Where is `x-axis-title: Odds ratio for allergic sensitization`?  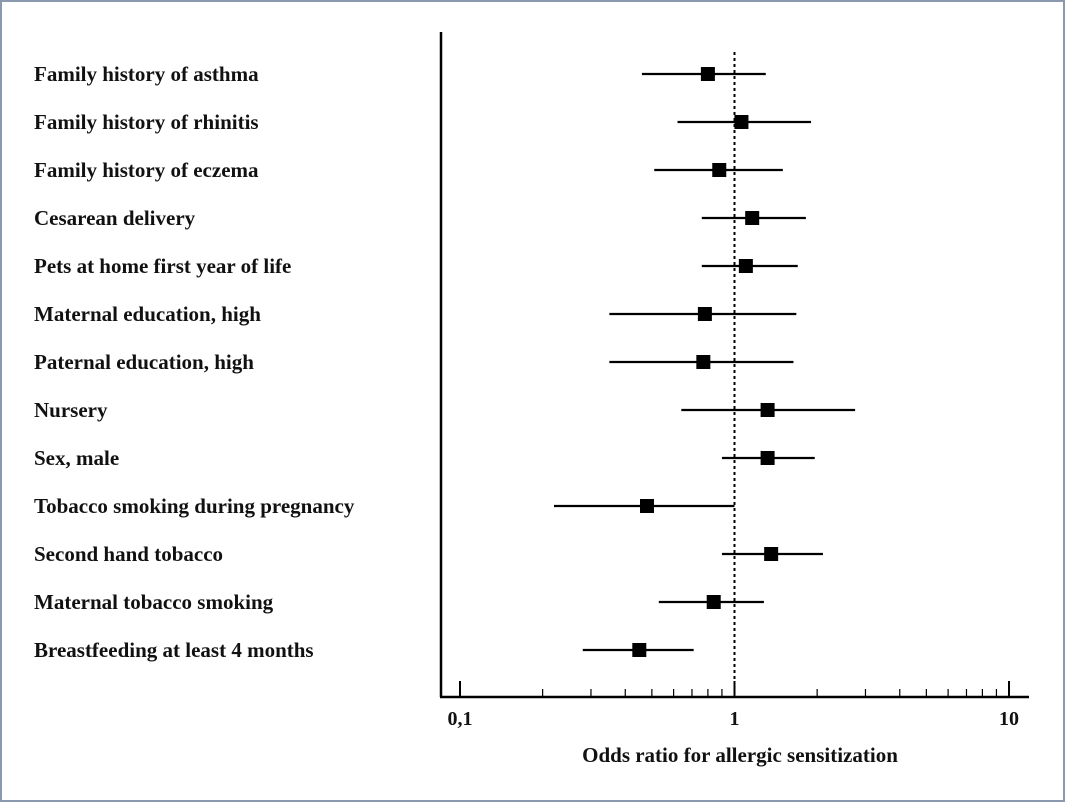
x-axis-title: Odds ratio for allergic sensitization is located at coordinates (740, 755).